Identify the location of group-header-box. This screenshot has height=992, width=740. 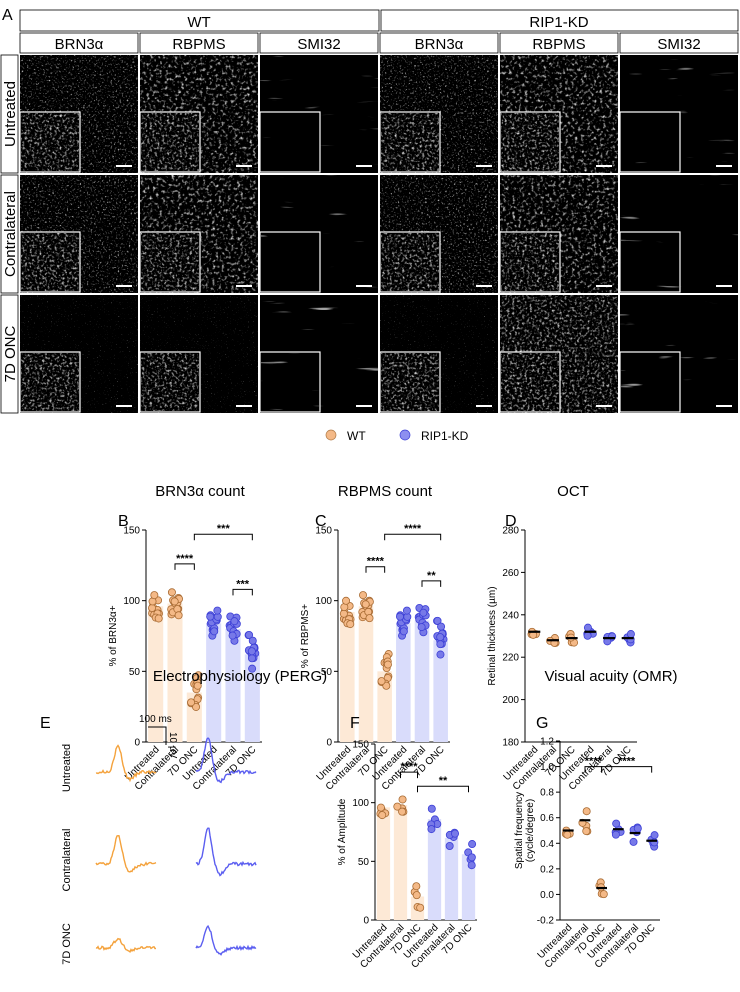
(559, 20).